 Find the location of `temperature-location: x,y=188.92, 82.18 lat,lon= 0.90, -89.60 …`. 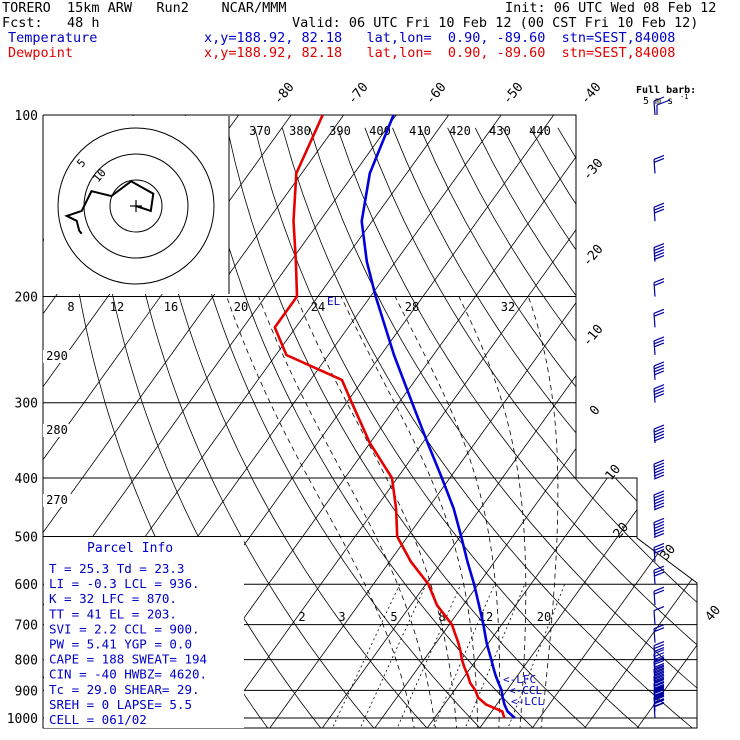

temperature-location: x,y=188.92, 82.18 lat,lon= 0.90, -89.60 … is located at coordinates (440, 38).